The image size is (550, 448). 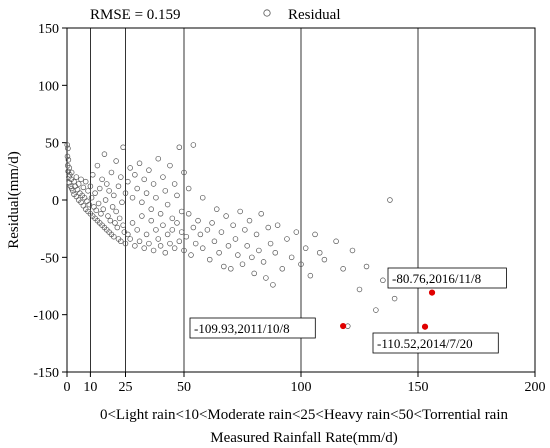 I want to click on x-axis-title: Measured Rainfall Rate(mm/d), so click(x=303, y=438).